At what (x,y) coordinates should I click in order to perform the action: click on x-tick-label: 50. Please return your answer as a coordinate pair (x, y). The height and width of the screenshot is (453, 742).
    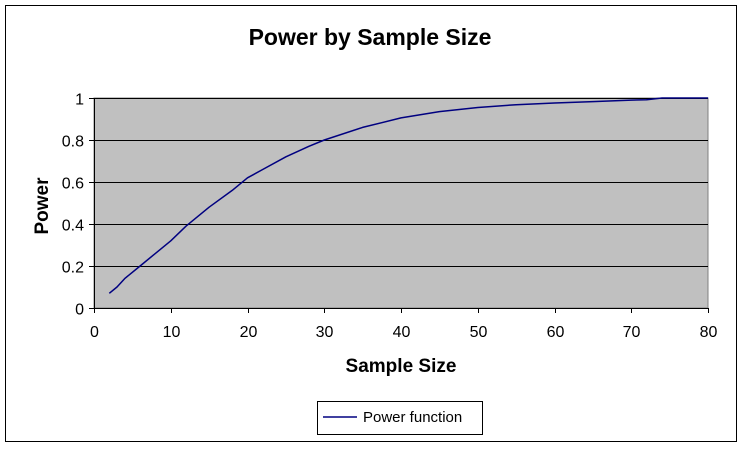
    Looking at the image, I should click on (479, 332).